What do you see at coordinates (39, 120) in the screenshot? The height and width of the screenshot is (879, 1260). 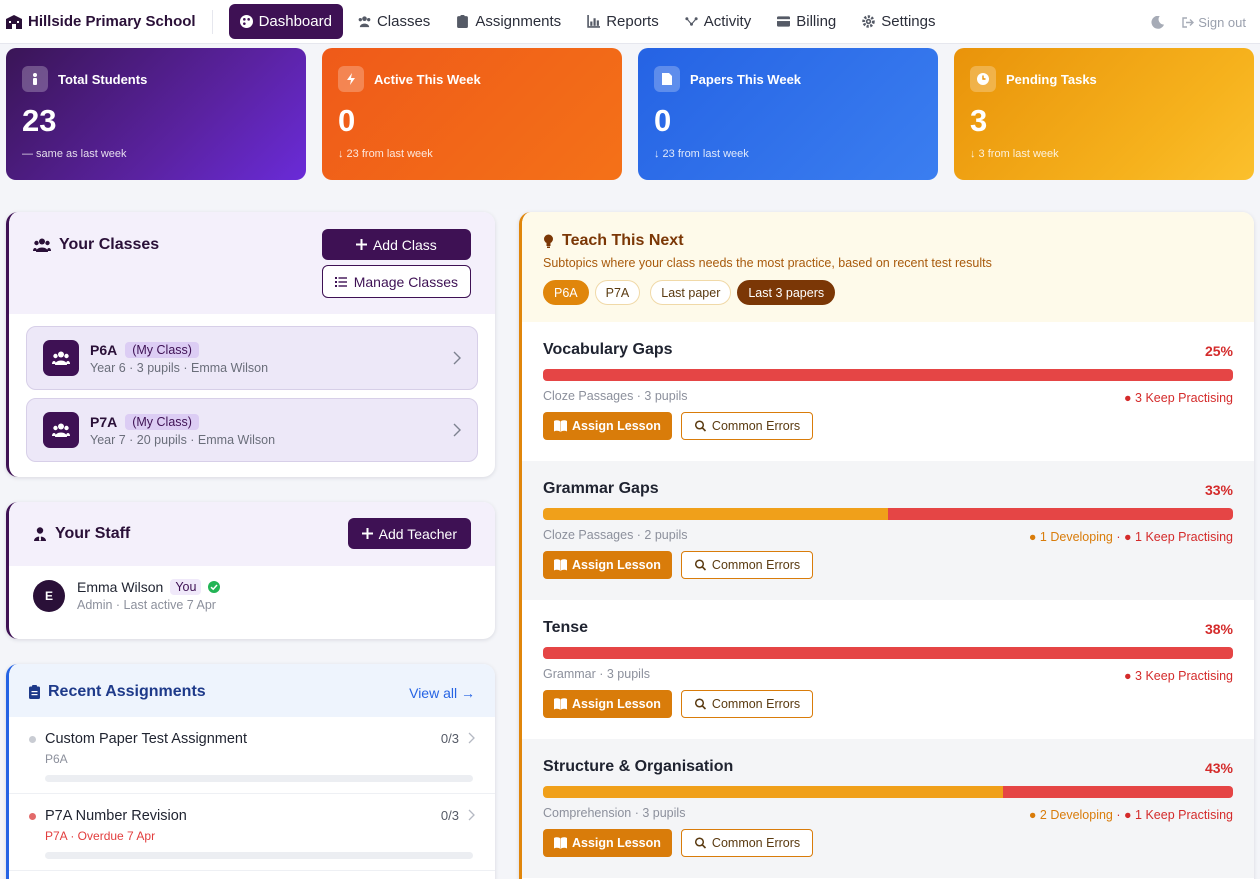 I see `stat-value: 23` at bounding box center [39, 120].